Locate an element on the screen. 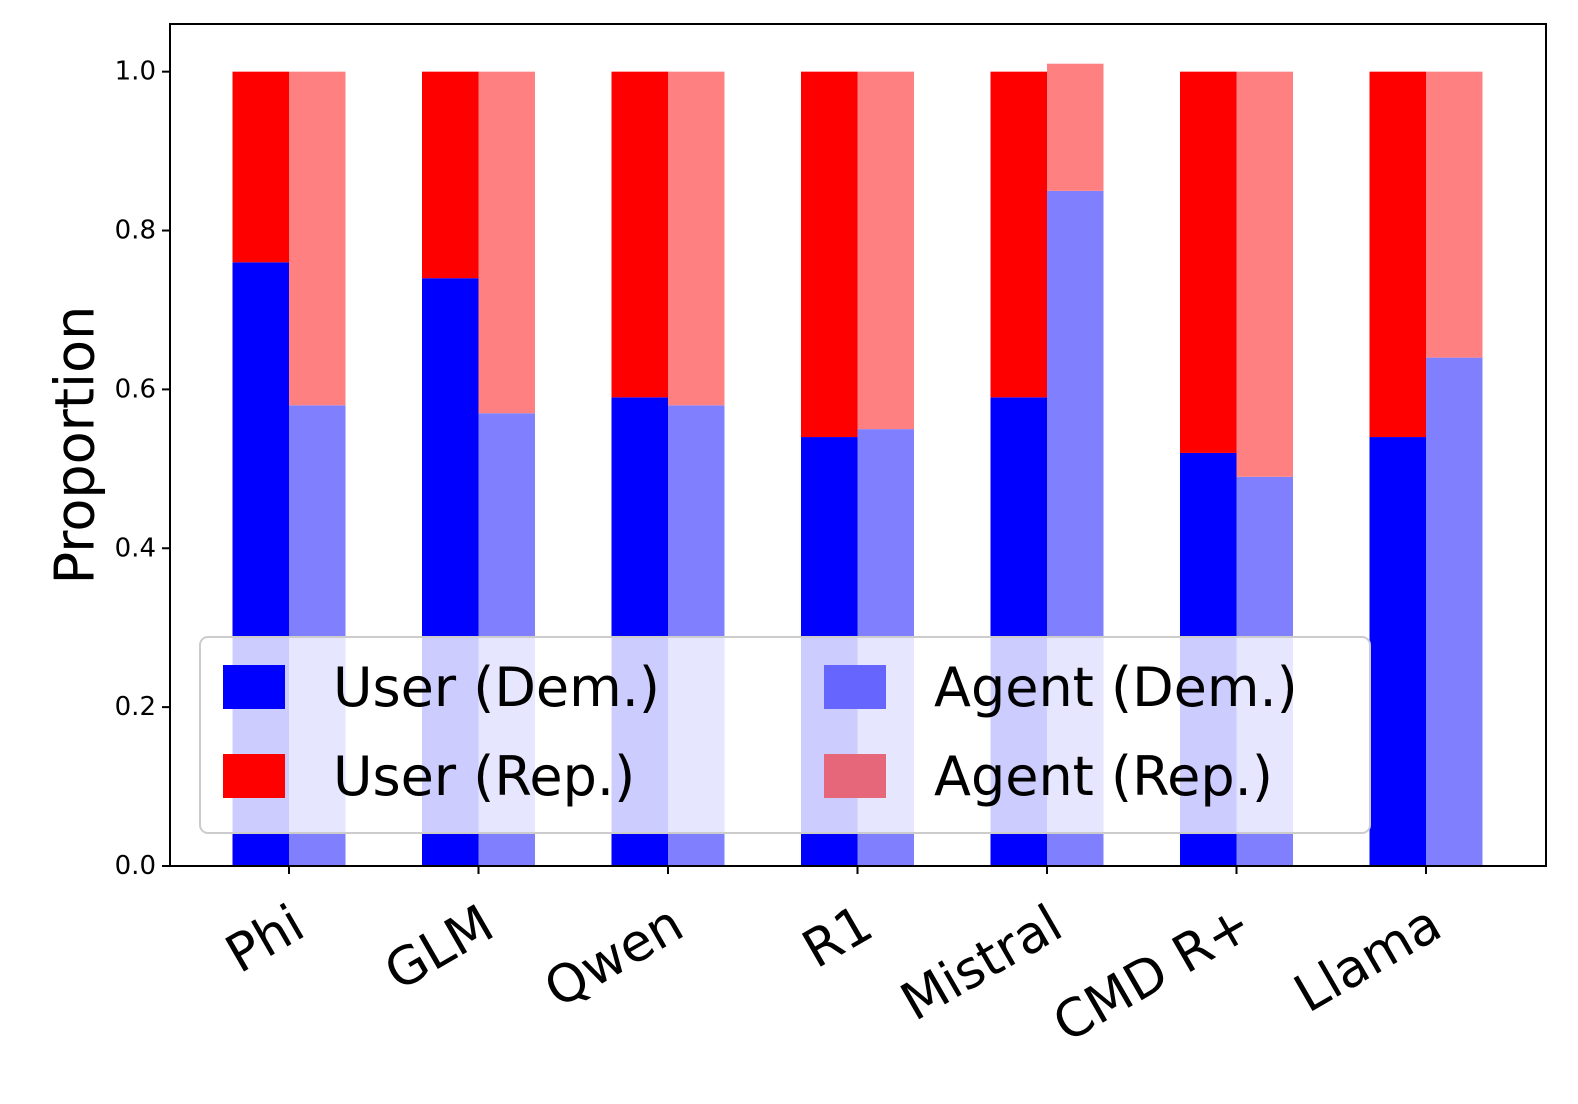 The height and width of the screenshot is (1104, 1578). y-tick-label-2: 0.4 is located at coordinates (135, 548).